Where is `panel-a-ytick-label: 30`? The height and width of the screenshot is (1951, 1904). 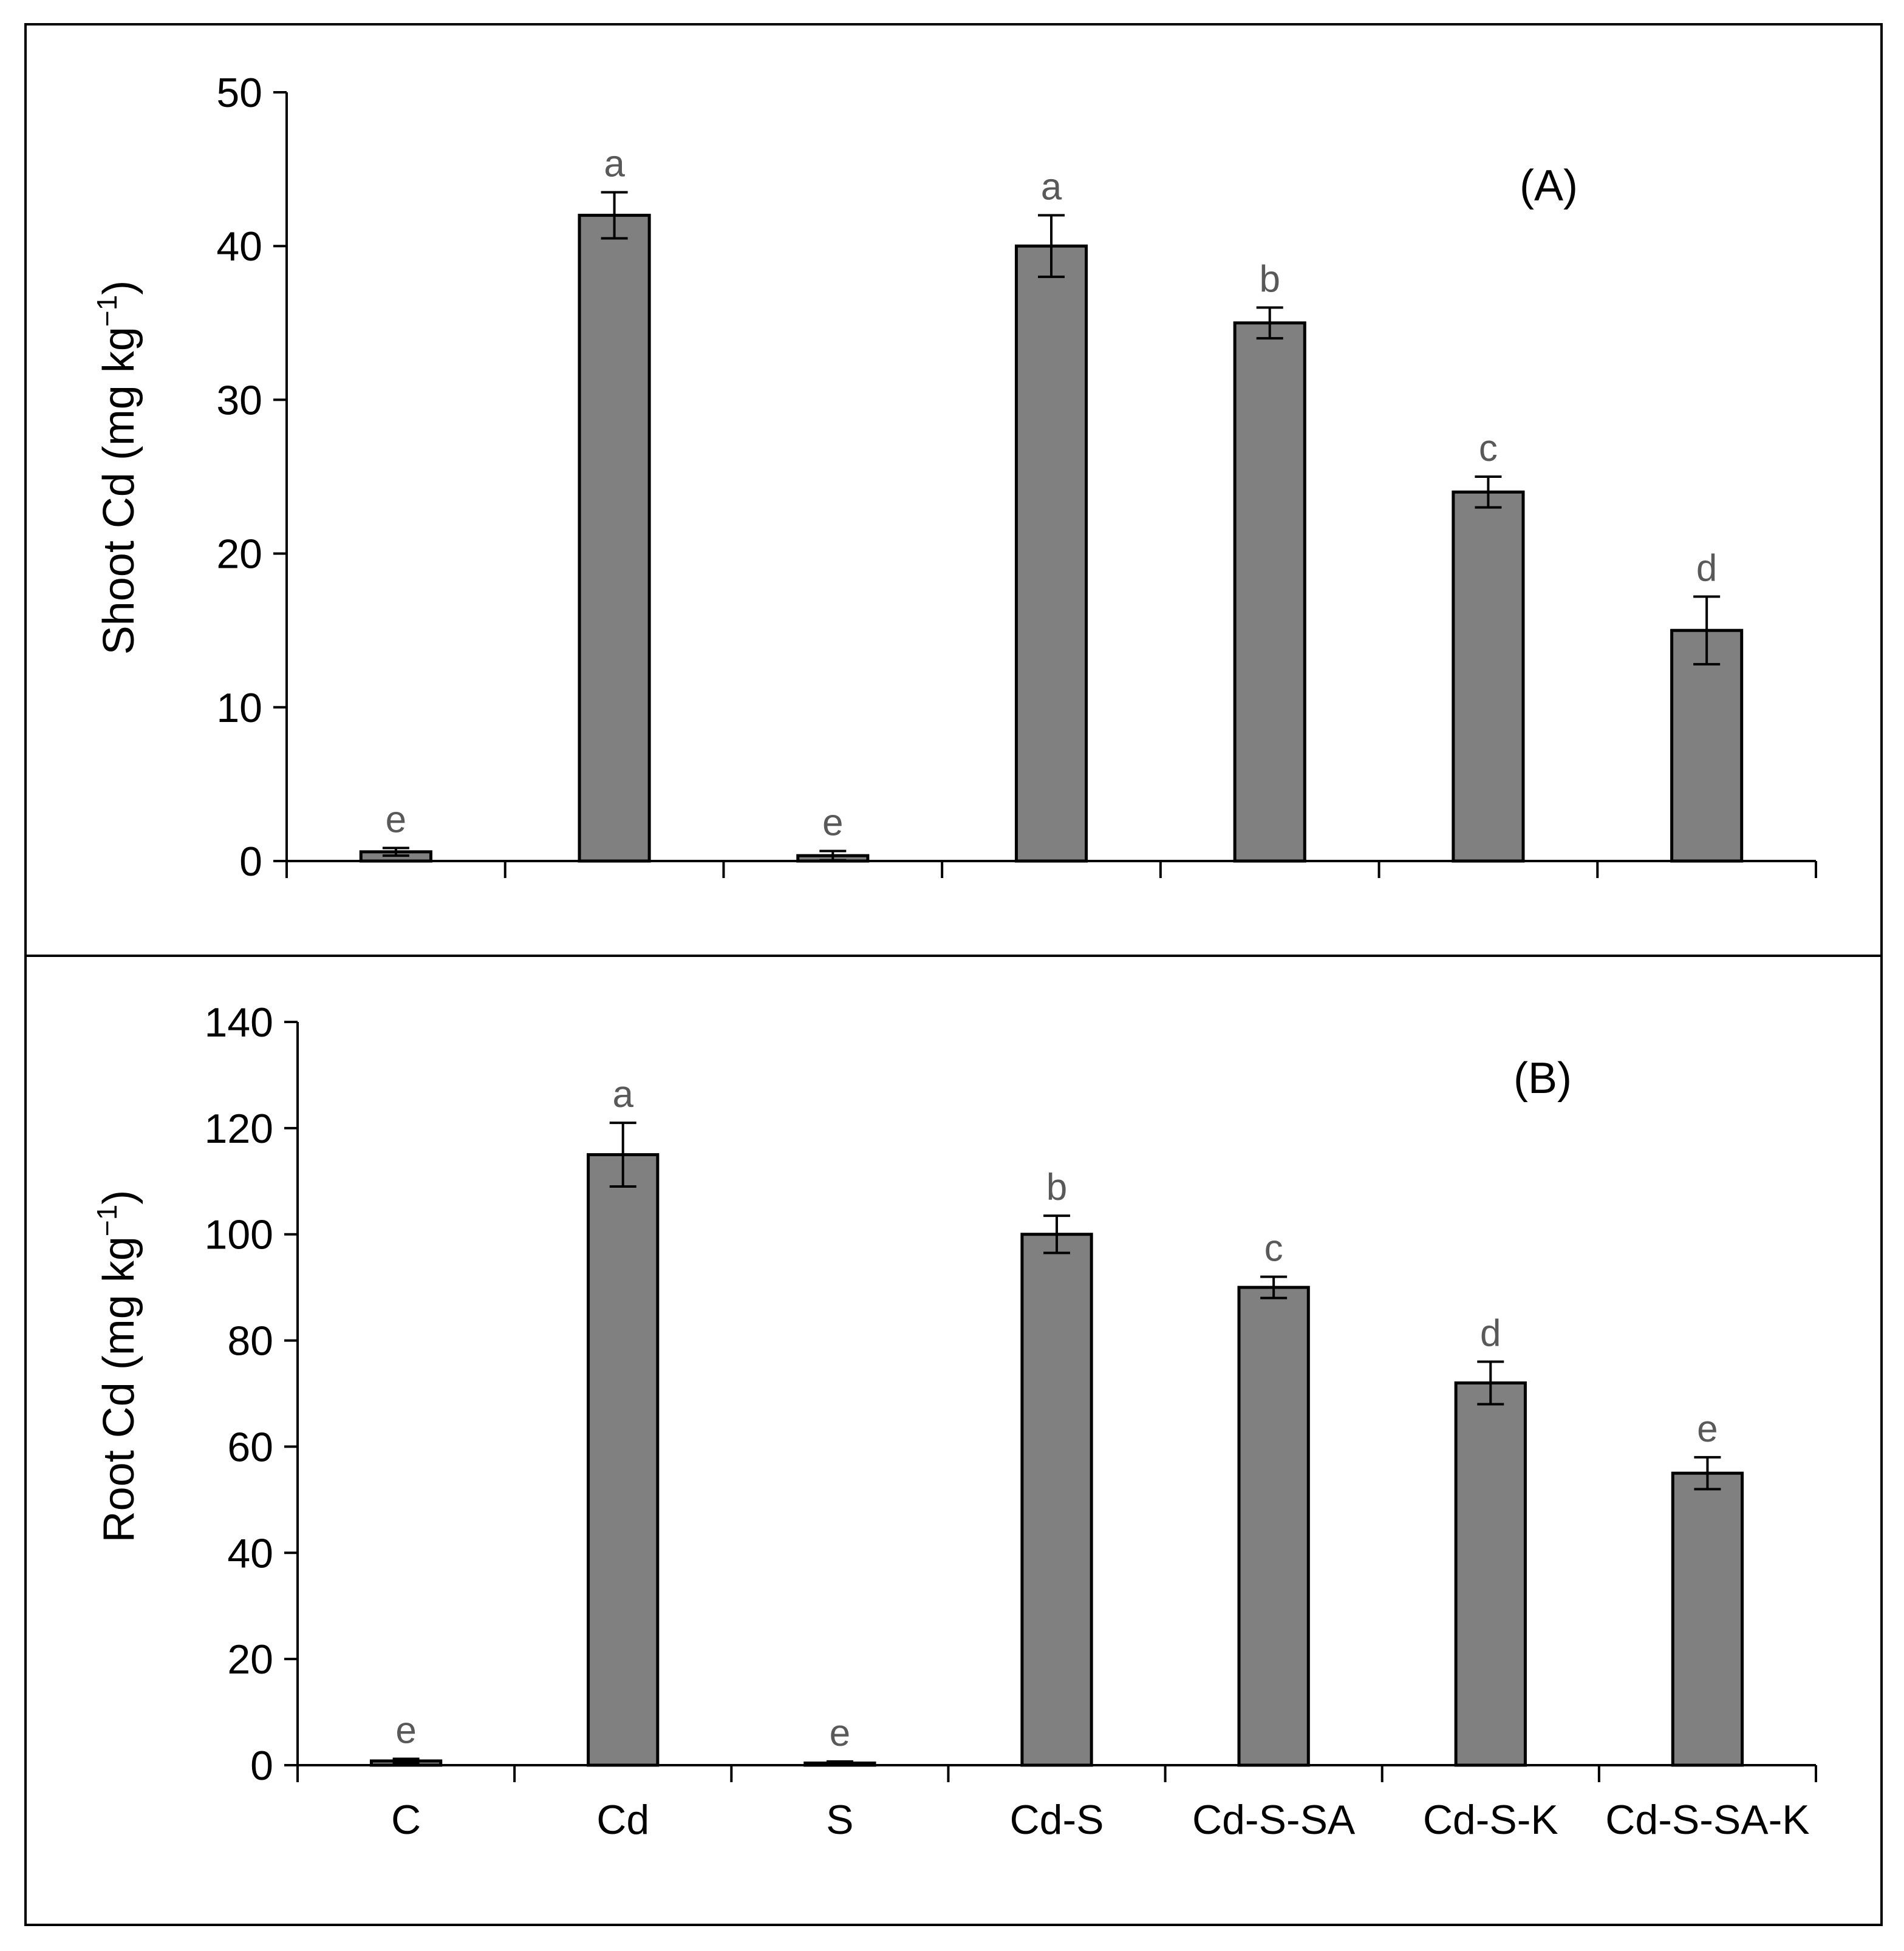
panel-a-ytick-label: 30 is located at coordinates (239, 400).